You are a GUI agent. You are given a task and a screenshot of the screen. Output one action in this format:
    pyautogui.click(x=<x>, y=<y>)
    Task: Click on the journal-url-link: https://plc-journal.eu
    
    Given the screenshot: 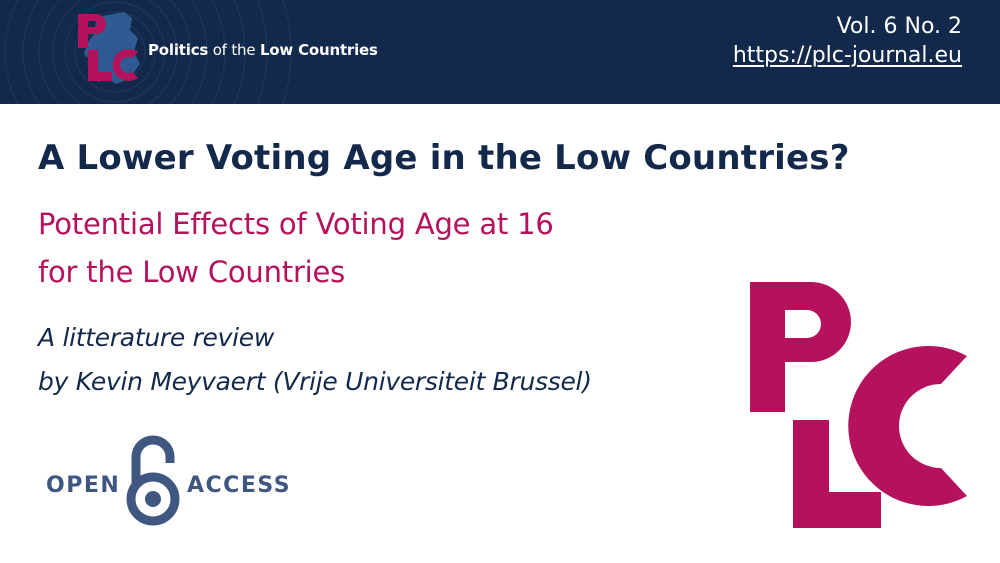 What is the action you would take?
    pyautogui.click(x=847, y=55)
    